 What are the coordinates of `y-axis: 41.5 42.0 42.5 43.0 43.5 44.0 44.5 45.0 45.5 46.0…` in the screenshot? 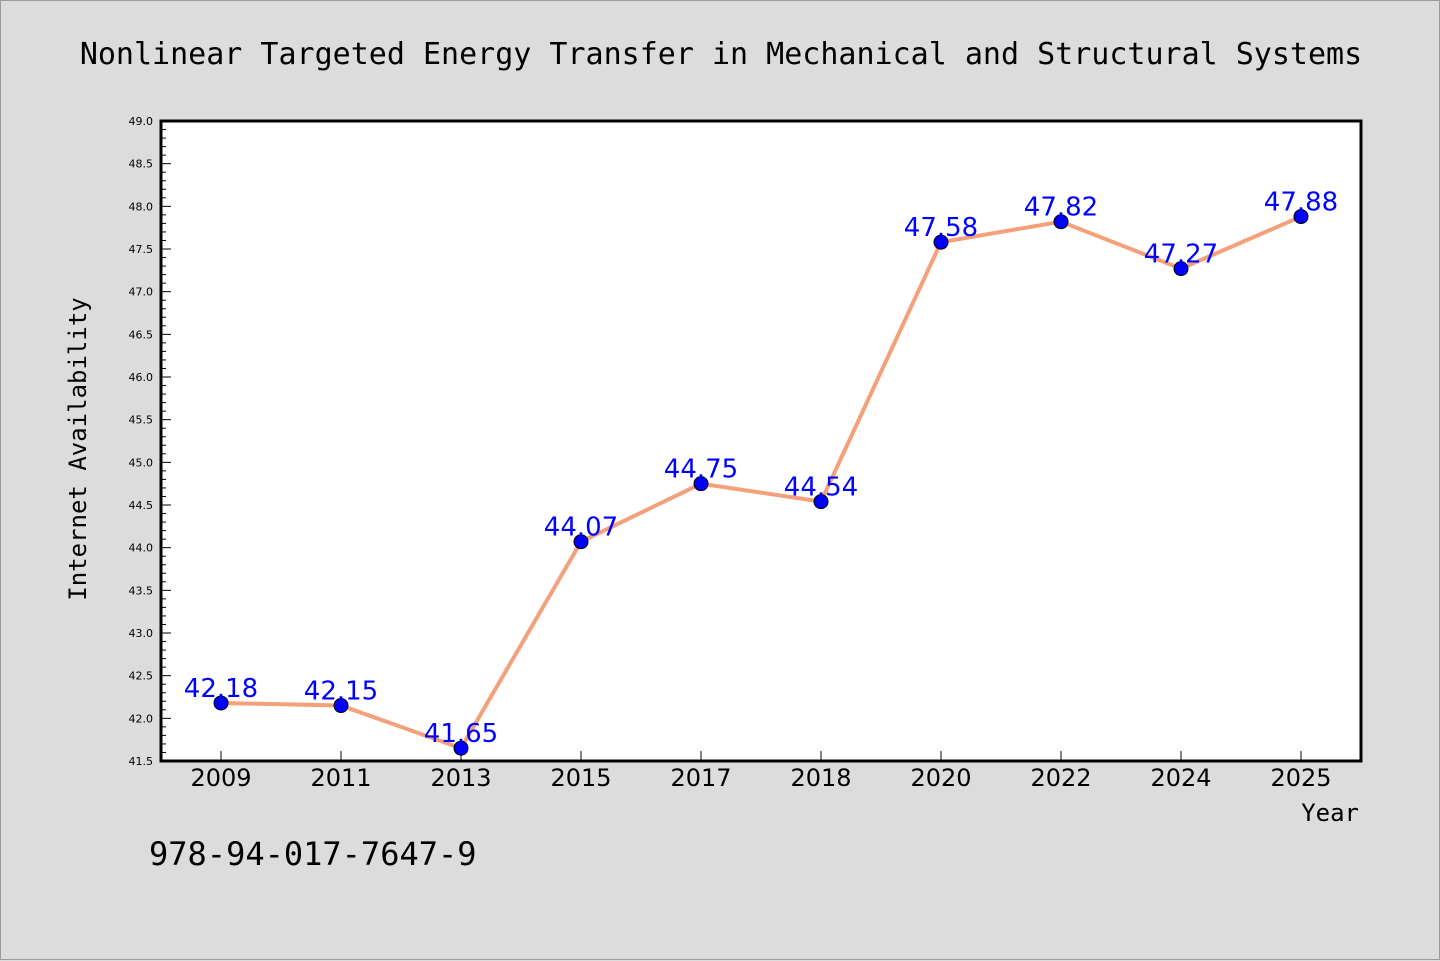 It's located at (150, 441).